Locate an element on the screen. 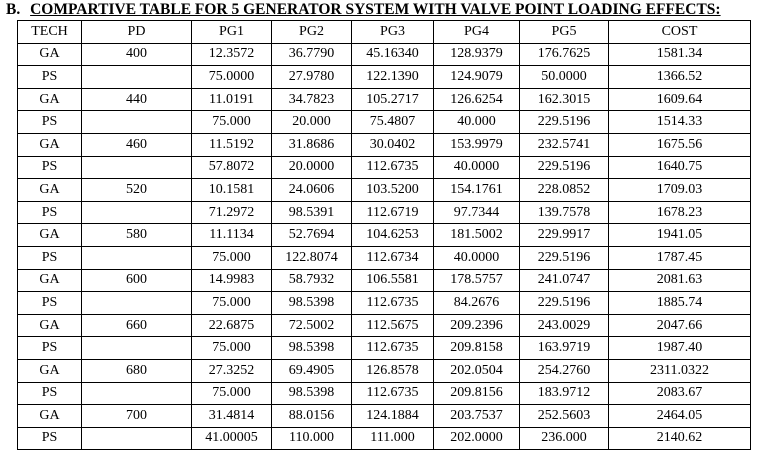 The height and width of the screenshot is (469, 762). cell-cost: 1366.52 is located at coordinates (679, 77).